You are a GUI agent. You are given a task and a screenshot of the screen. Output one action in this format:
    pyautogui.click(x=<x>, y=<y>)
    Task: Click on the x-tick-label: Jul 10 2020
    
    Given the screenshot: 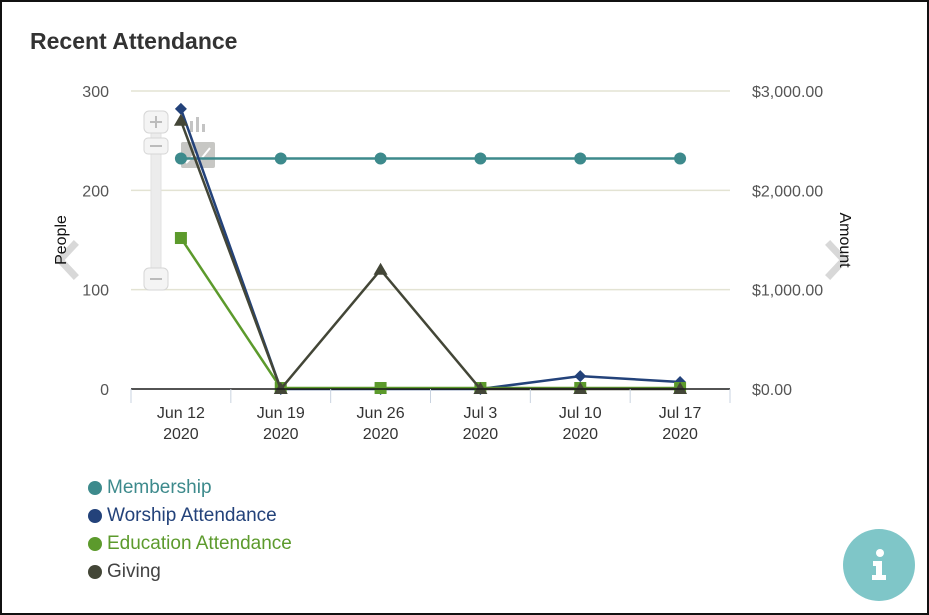 What is the action you would take?
    pyautogui.click(x=580, y=424)
    